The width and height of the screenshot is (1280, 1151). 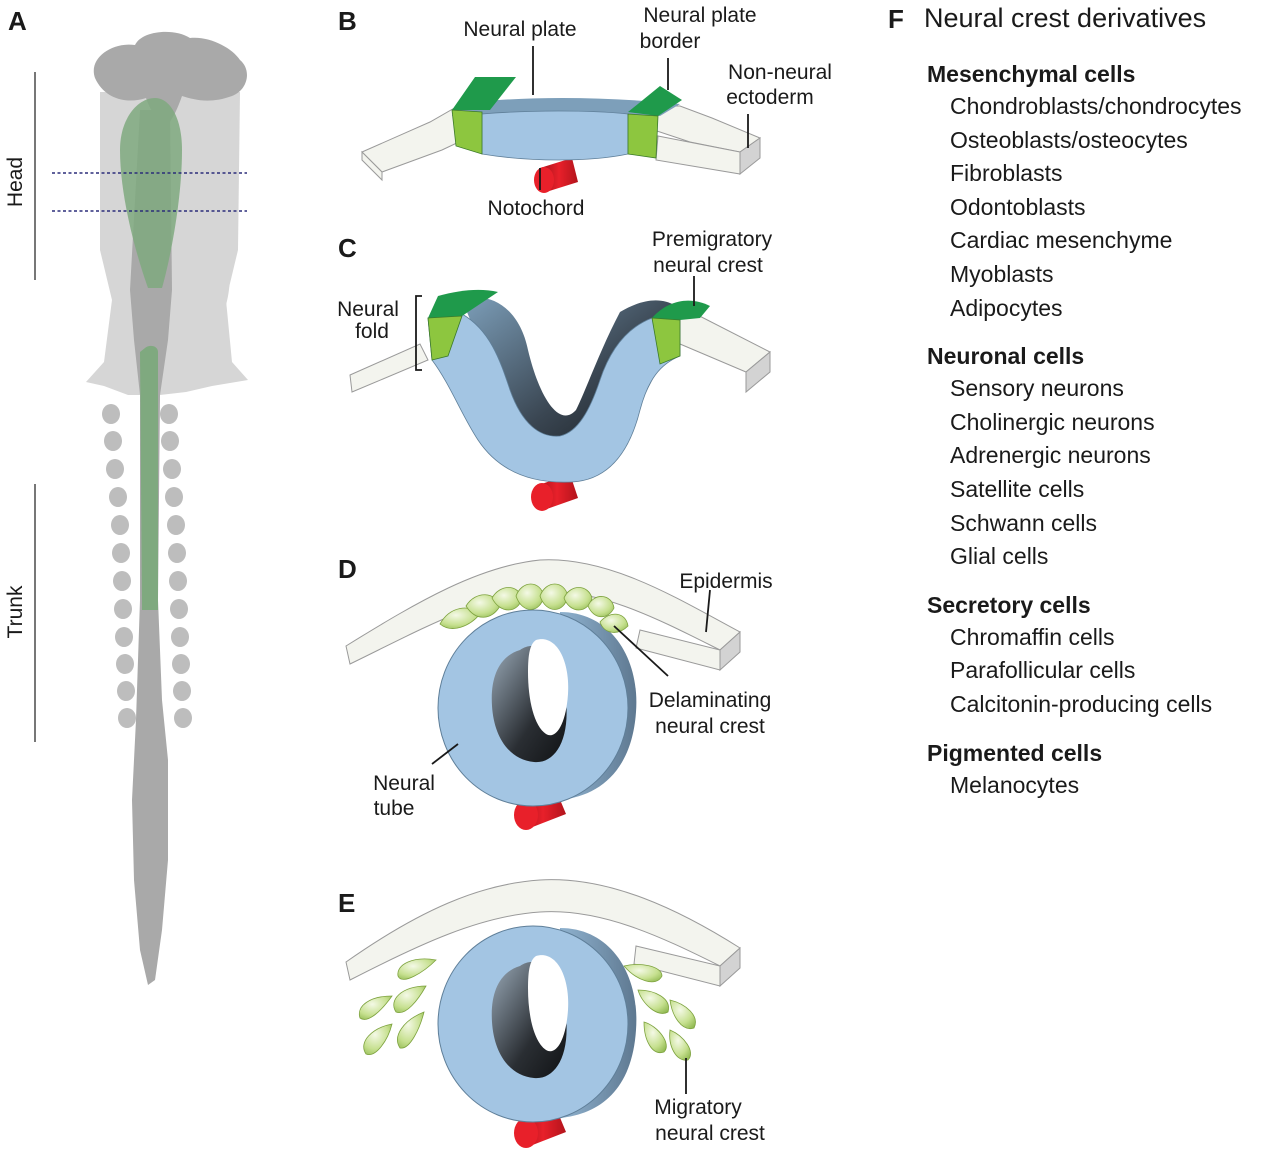 I want to click on panel-d-letter: D, so click(x=347, y=569).